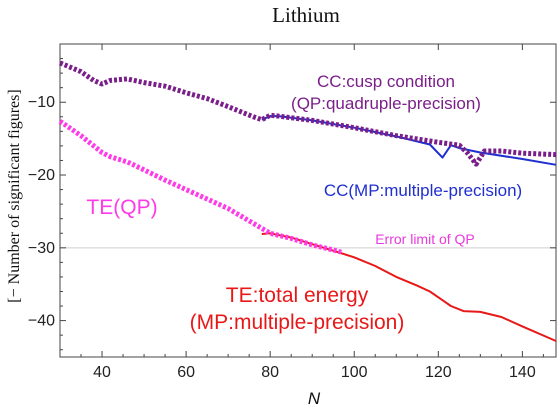 The width and height of the screenshot is (560, 408). Describe the element at coordinates (102, 372) in the screenshot. I see `x-tick-label: 40` at that location.